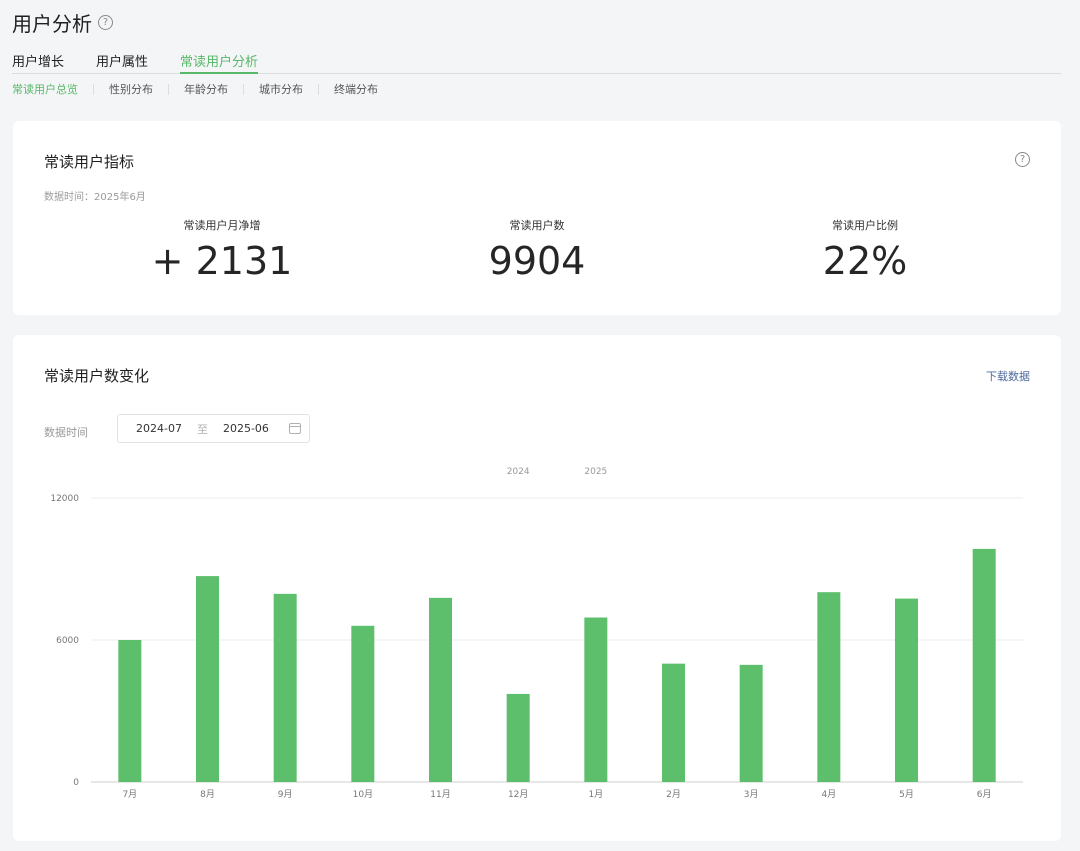  Describe the element at coordinates (281, 89) in the screenshot. I see `subtab-city: 城市分布` at that location.